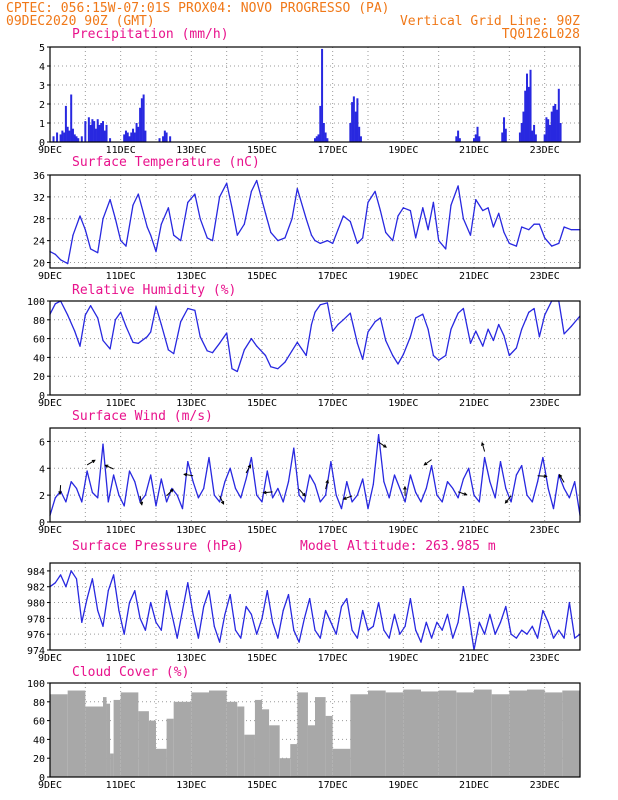  Describe the element at coordinates (50, 150) in the screenshot. I see `precip-xtick-label: 9DEC` at that location.